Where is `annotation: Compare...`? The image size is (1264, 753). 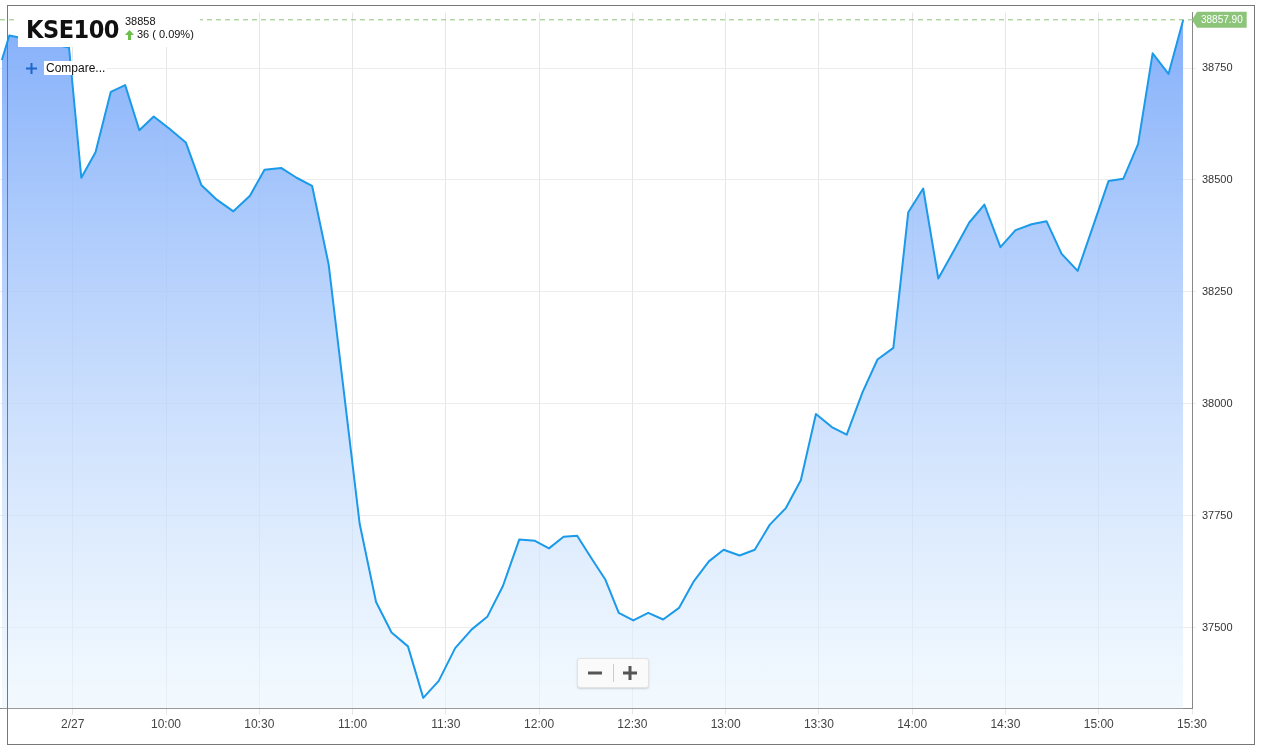
annotation: Compare... is located at coordinates (76, 68).